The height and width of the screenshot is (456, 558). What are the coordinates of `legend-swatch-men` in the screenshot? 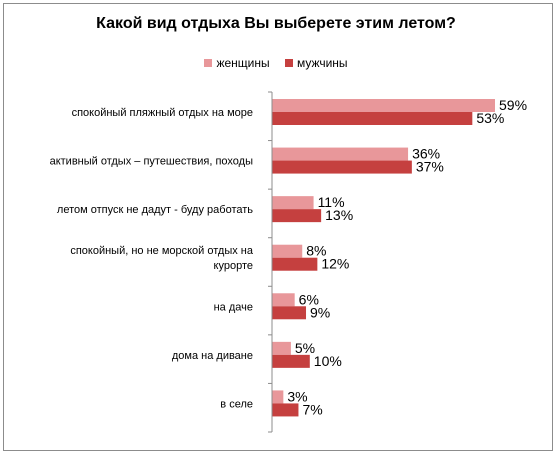 It's located at (288, 63).